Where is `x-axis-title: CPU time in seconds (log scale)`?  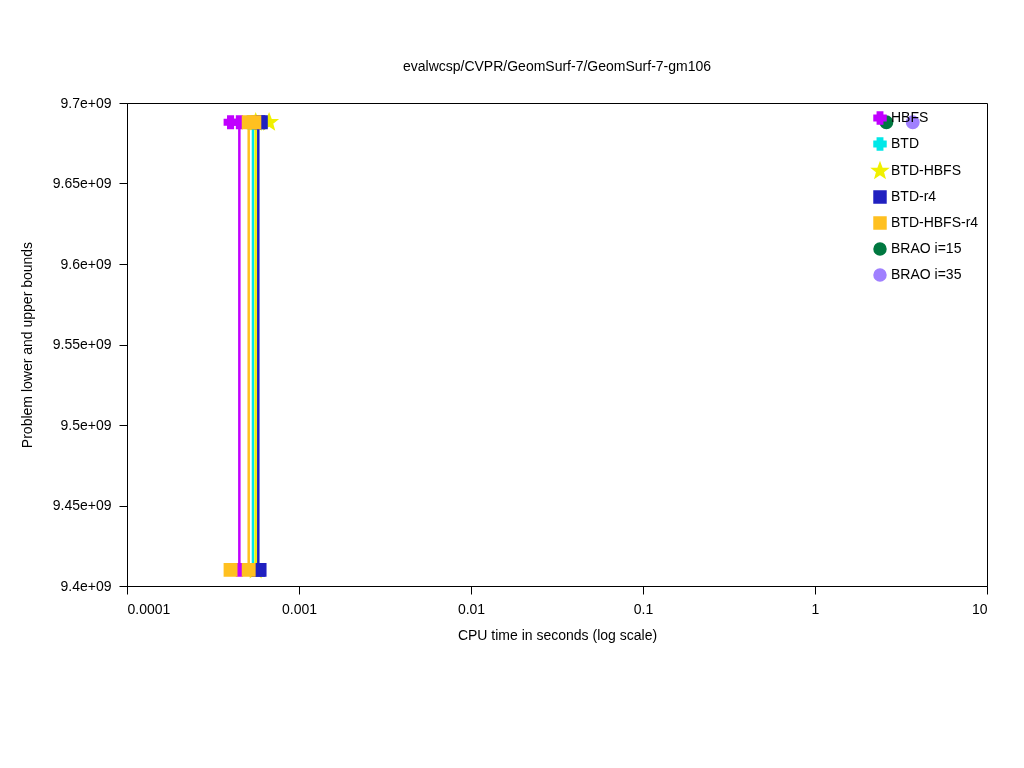
x-axis-title: CPU time in seconds (log scale) is located at coordinates (557, 634).